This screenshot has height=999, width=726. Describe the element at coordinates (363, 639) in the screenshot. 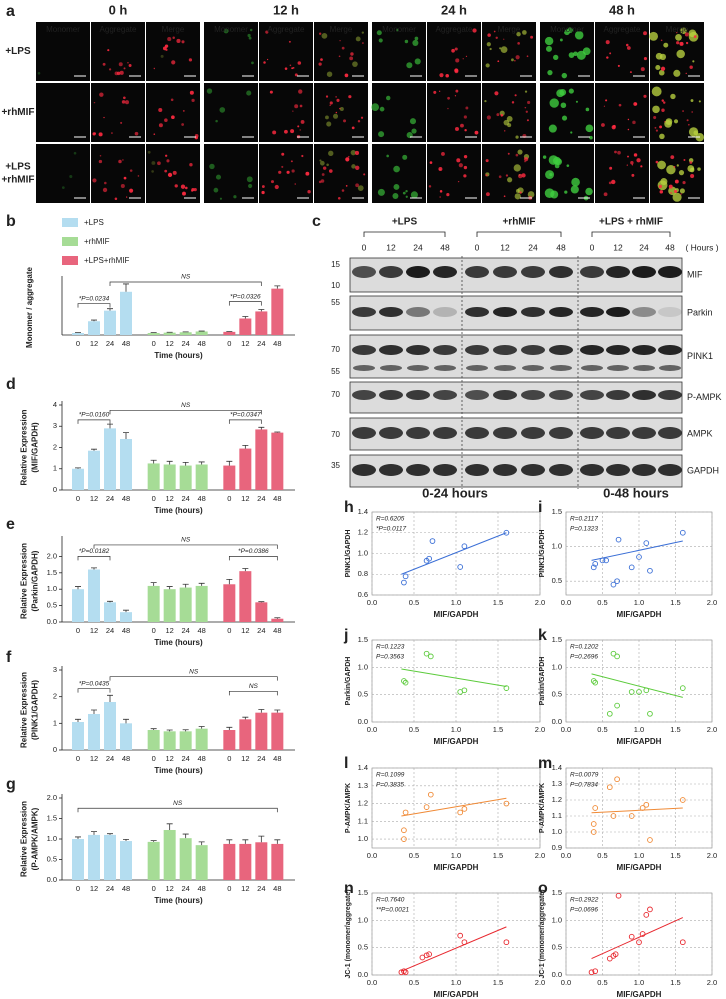

I see `y-tick-label: 1.5` at that location.